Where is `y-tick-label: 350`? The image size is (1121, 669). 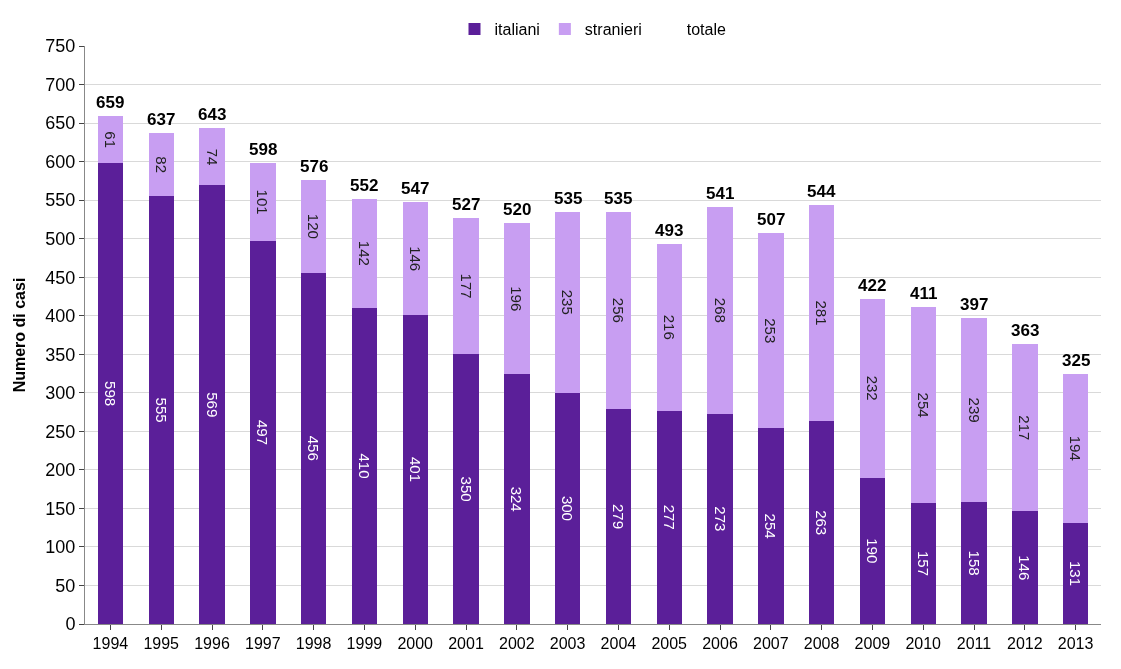 y-tick-label: 350 is located at coordinates (60, 354).